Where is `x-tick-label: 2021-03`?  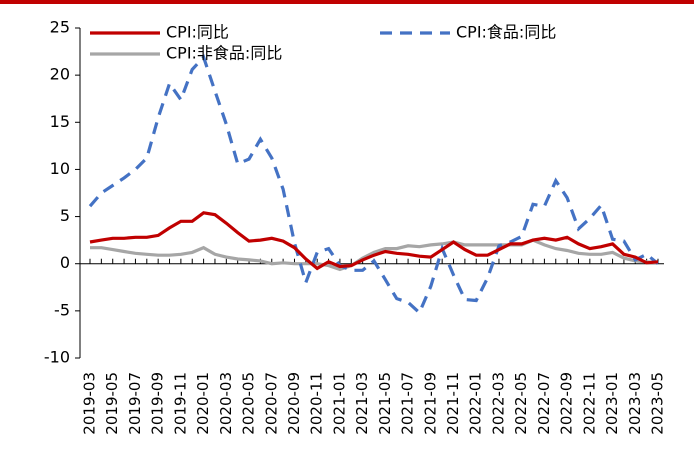
x-tick-label: 2021-03 is located at coordinates (362, 403).